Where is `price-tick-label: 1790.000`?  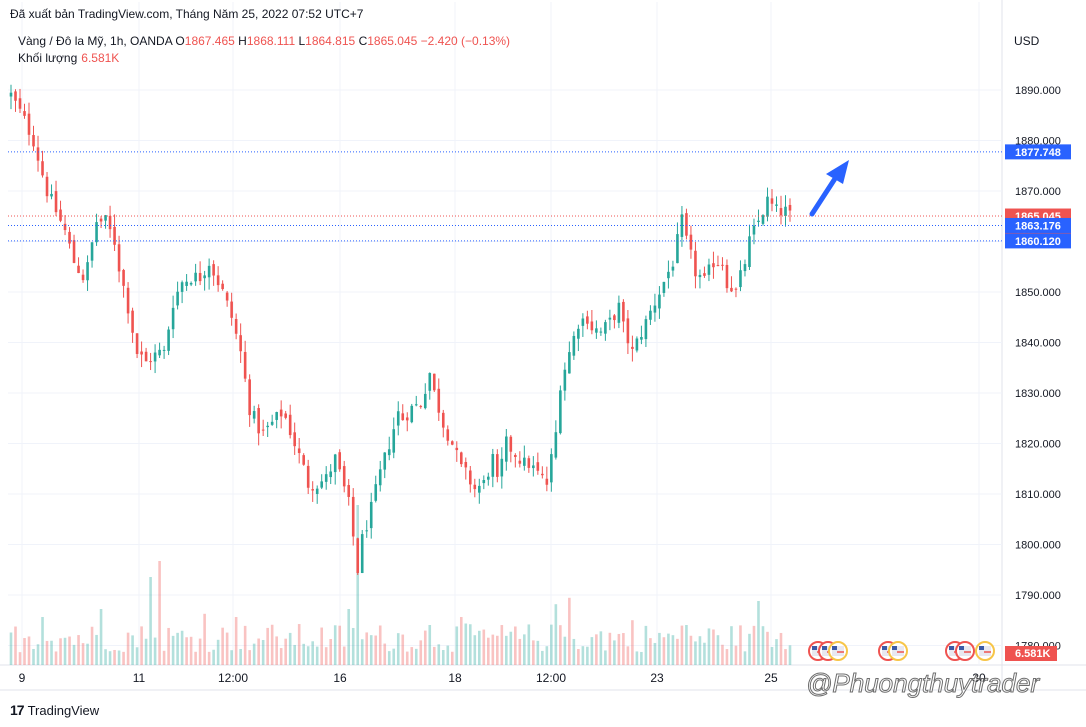 price-tick-label: 1790.000 is located at coordinates (1038, 596).